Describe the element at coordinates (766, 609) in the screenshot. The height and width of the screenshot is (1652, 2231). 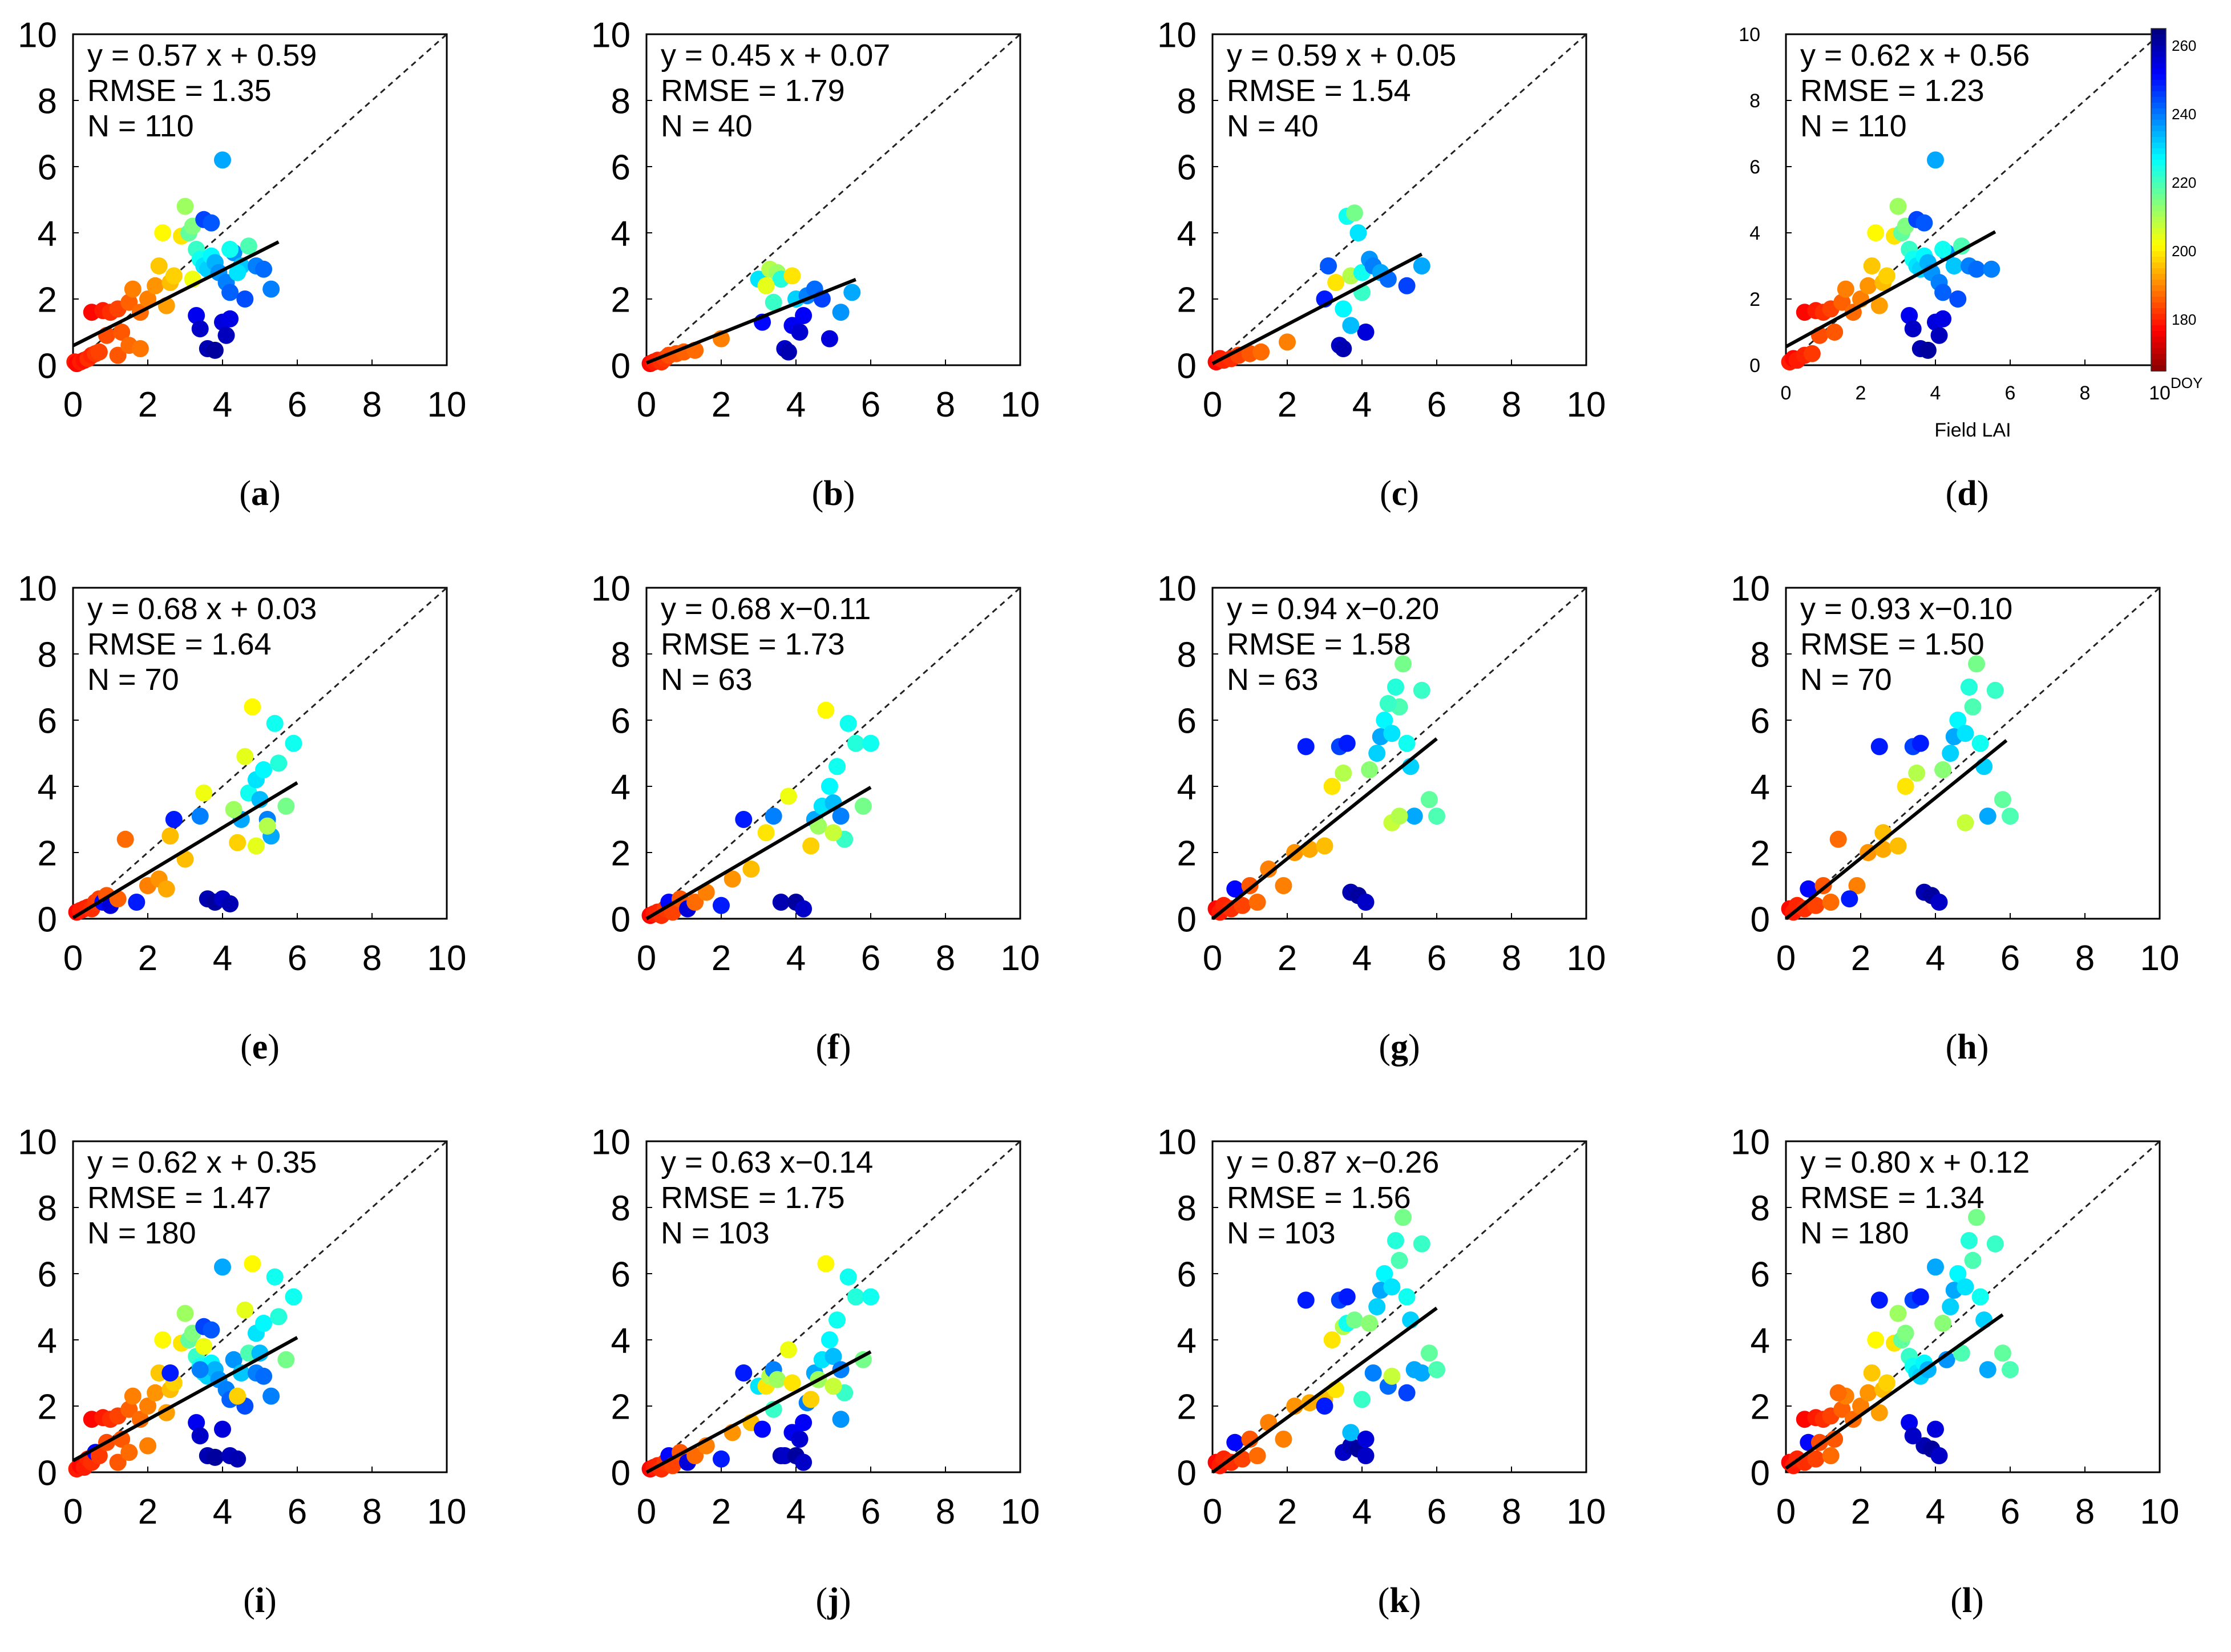
I see `regression-equation: y = 0.68 x−0.11` at that location.